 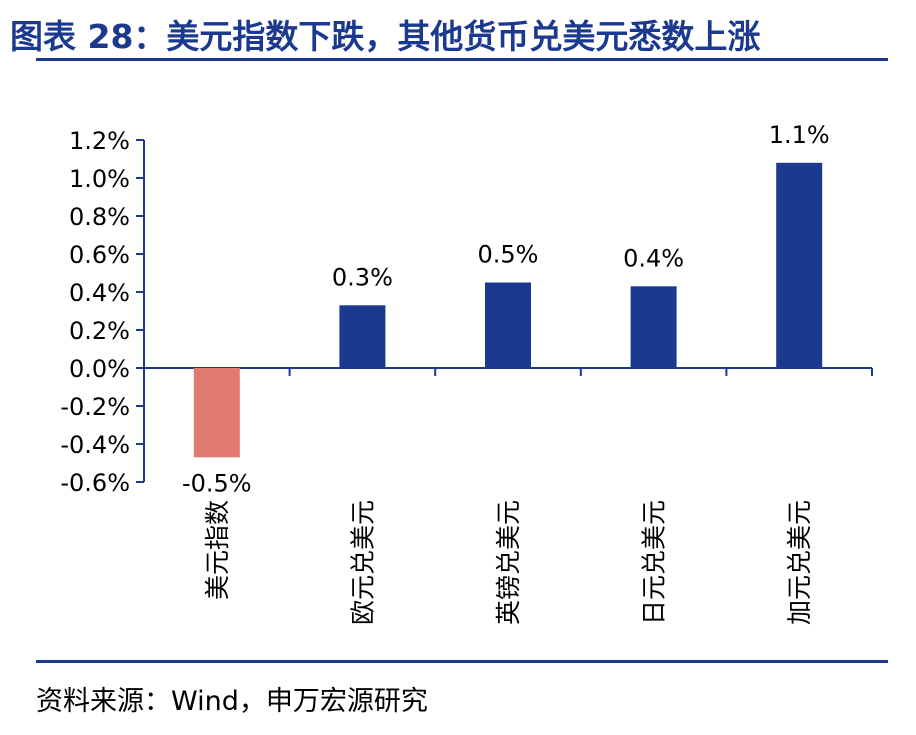 What do you see at coordinates (95, 407) in the screenshot?
I see `y-tick-label: -0.2%` at bounding box center [95, 407].